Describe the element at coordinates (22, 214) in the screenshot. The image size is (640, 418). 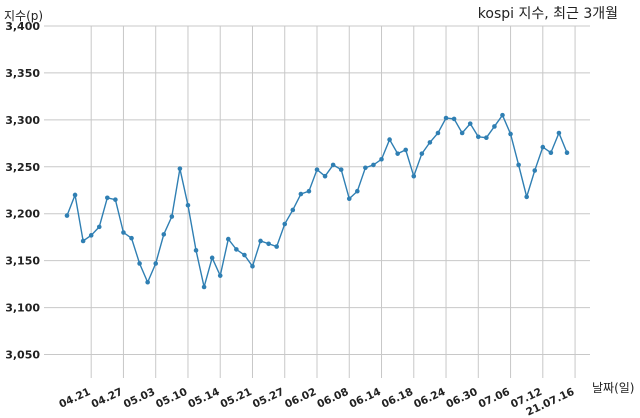
I see `y-tick-label: 3,200` at that location.